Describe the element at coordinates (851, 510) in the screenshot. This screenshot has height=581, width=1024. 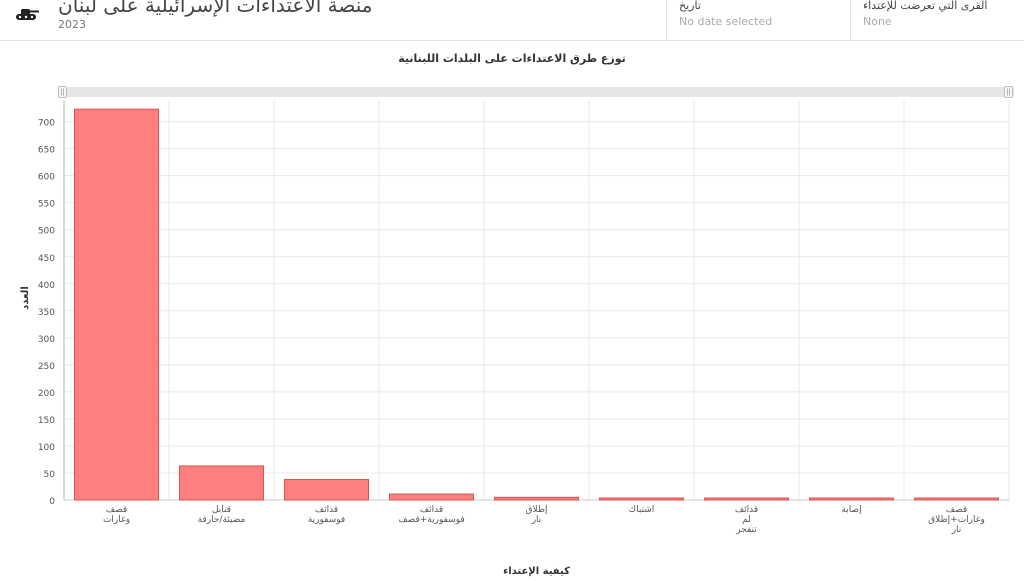
I see `x-tick-label: إصابة` at that location.